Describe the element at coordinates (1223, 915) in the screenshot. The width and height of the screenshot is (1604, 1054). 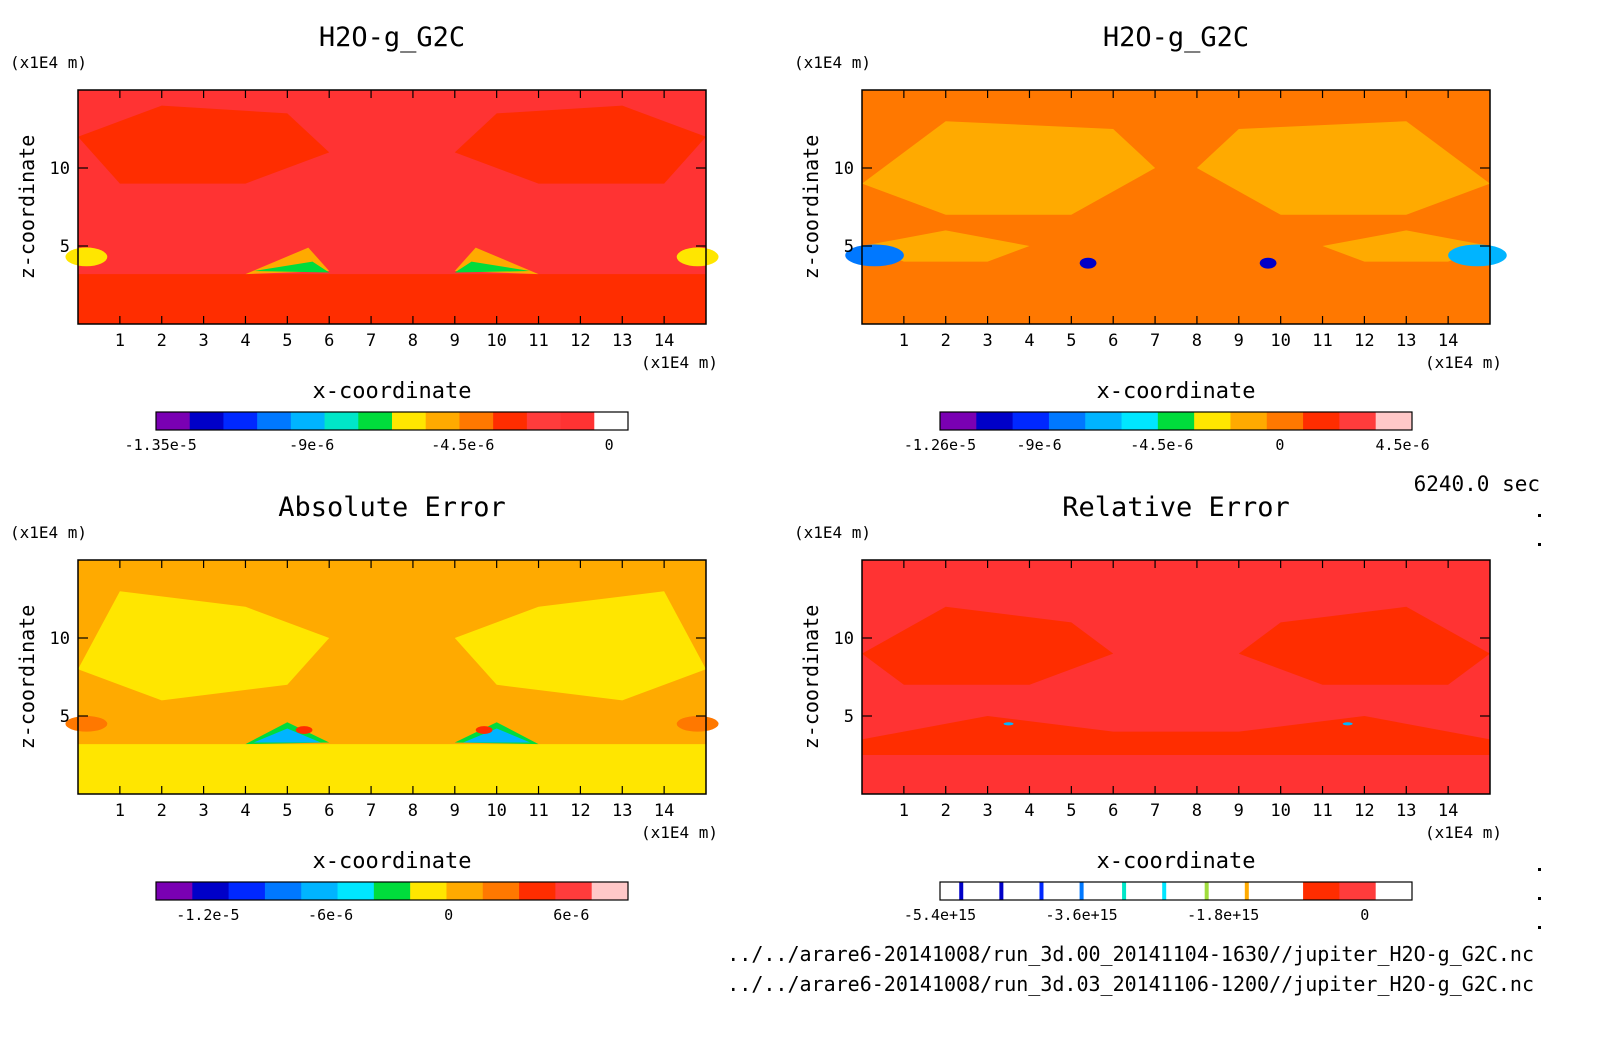
I see `colorbar-label: -1.8e+15` at that location.